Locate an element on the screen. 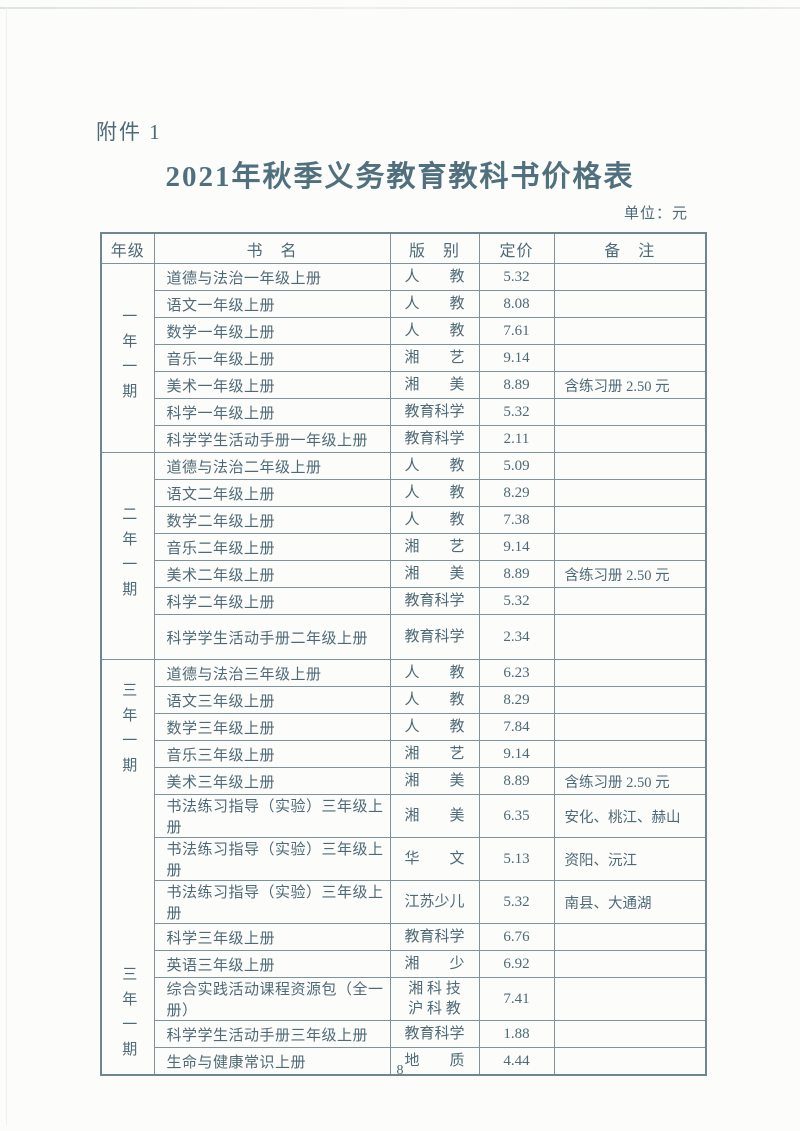 The height and width of the screenshot is (1131, 800). page-title: 2021年秋季义务教育教科书价格表 is located at coordinates (400, 177).